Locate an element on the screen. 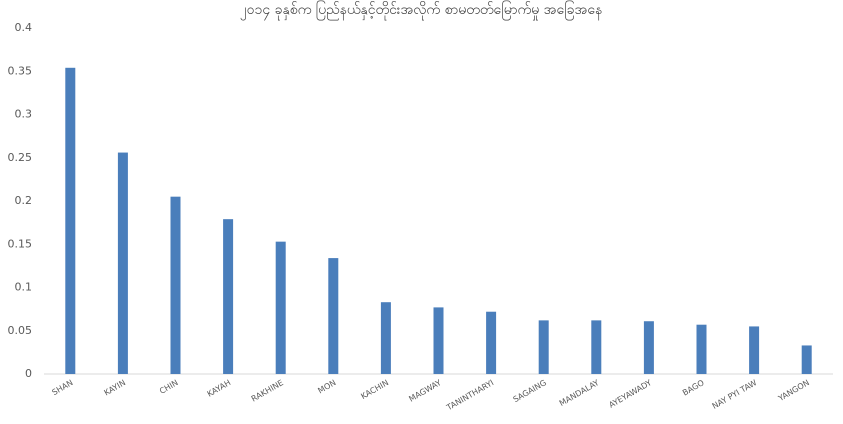 This screenshot has width=843, height=424. x-tick-label: MANDALAY is located at coordinates (579, 393).